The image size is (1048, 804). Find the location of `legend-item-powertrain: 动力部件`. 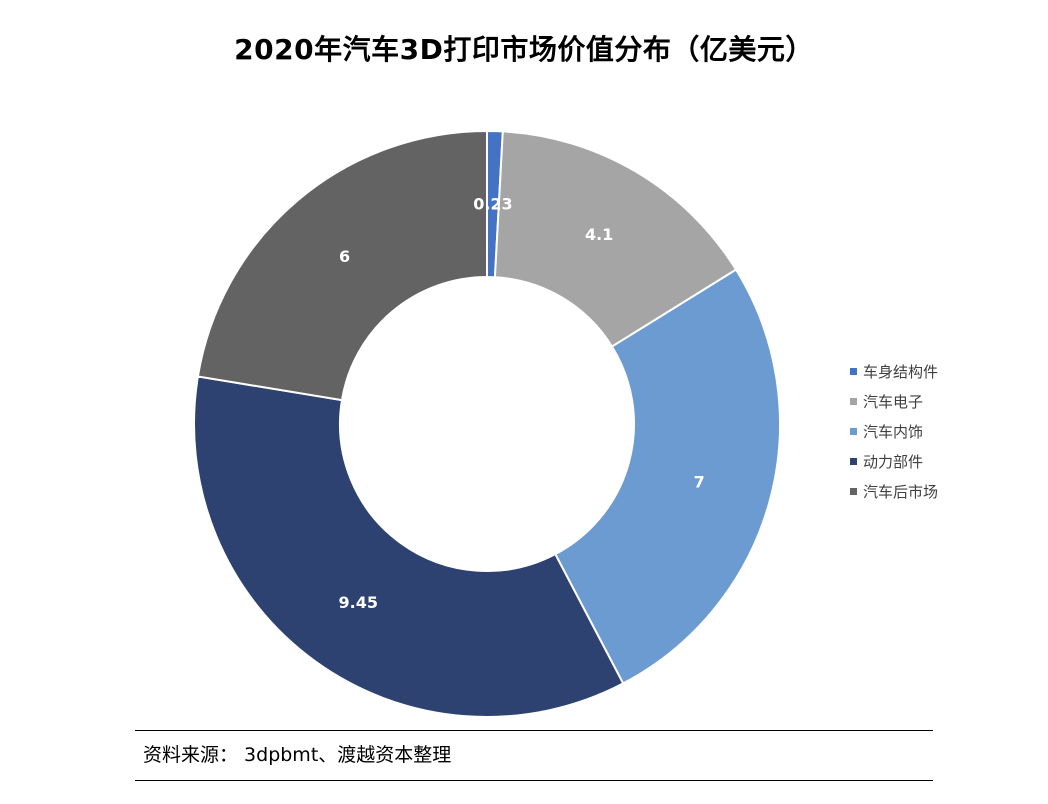

legend-item-powertrain: 动力部件 is located at coordinates (920, 461).